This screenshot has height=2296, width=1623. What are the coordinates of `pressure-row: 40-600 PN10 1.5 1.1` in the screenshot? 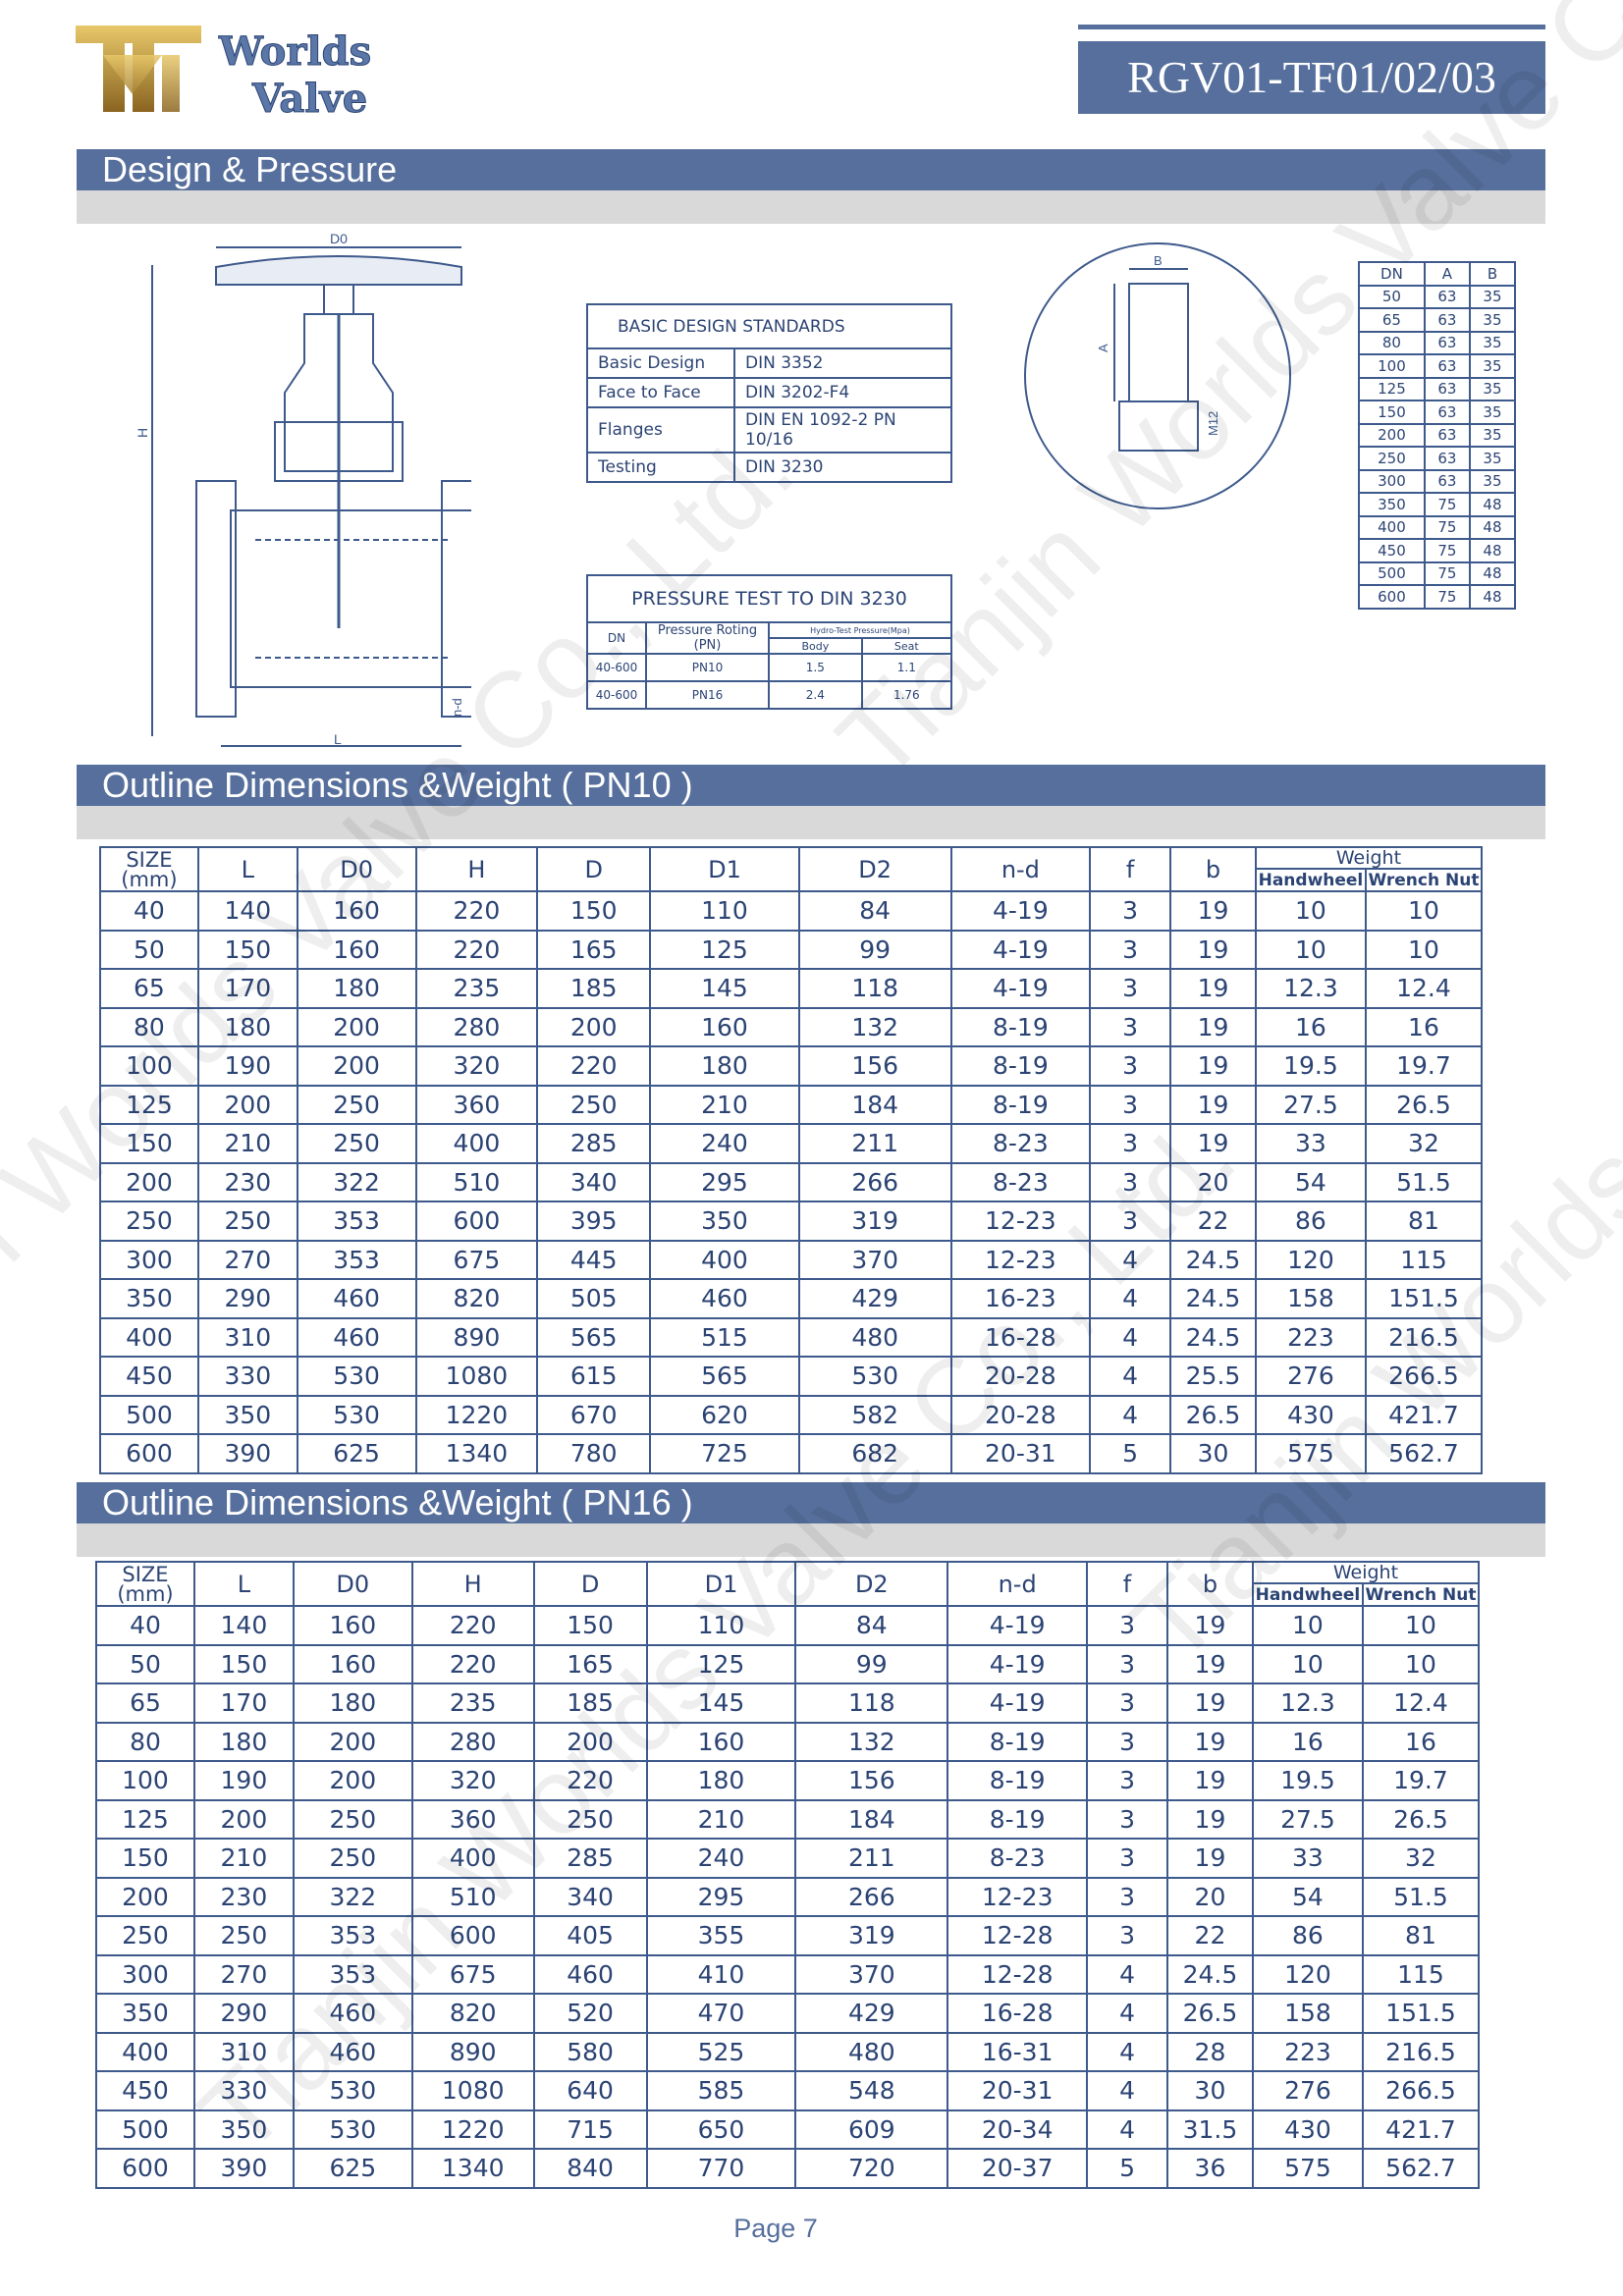 It's located at (769, 667).